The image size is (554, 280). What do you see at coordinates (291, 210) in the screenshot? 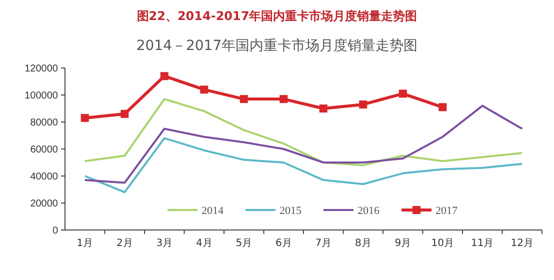
I see `legend-label: 2015` at bounding box center [291, 210].